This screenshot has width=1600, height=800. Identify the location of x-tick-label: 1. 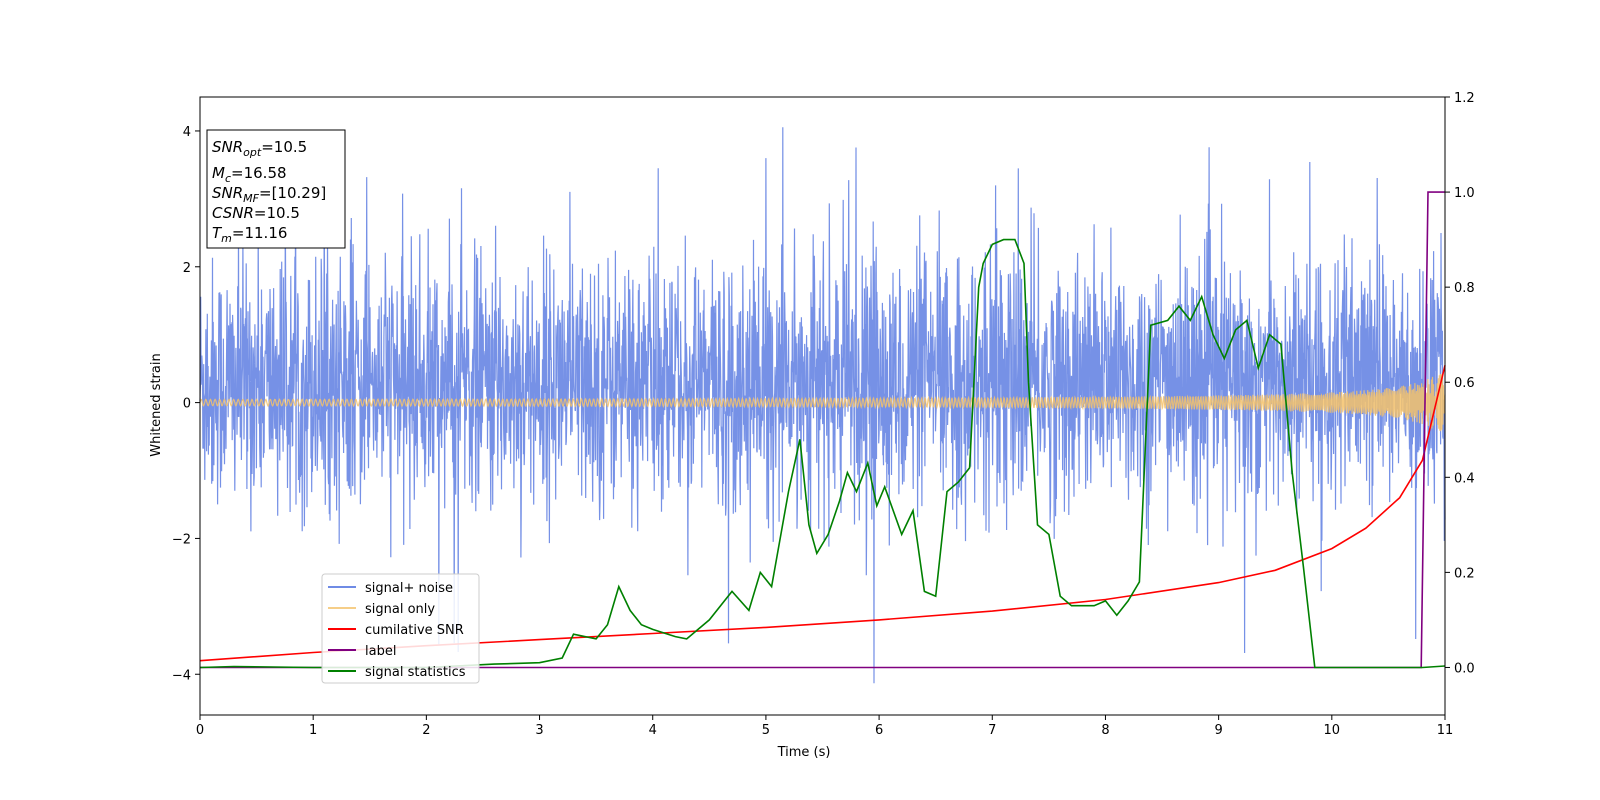
(313, 730).